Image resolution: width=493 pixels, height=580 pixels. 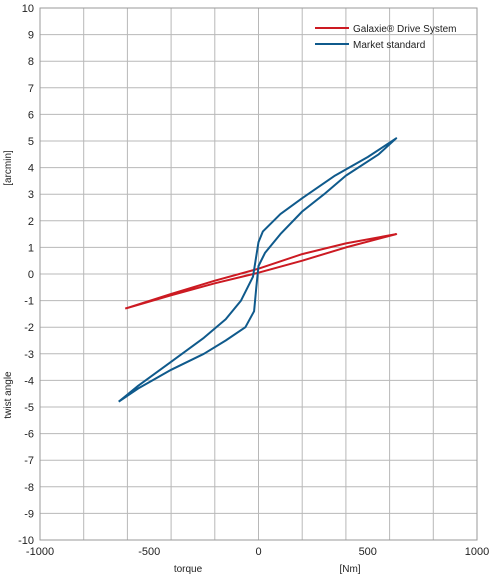 What do you see at coordinates (31, 142) in the screenshot?
I see `y-tick-label: 5` at bounding box center [31, 142].